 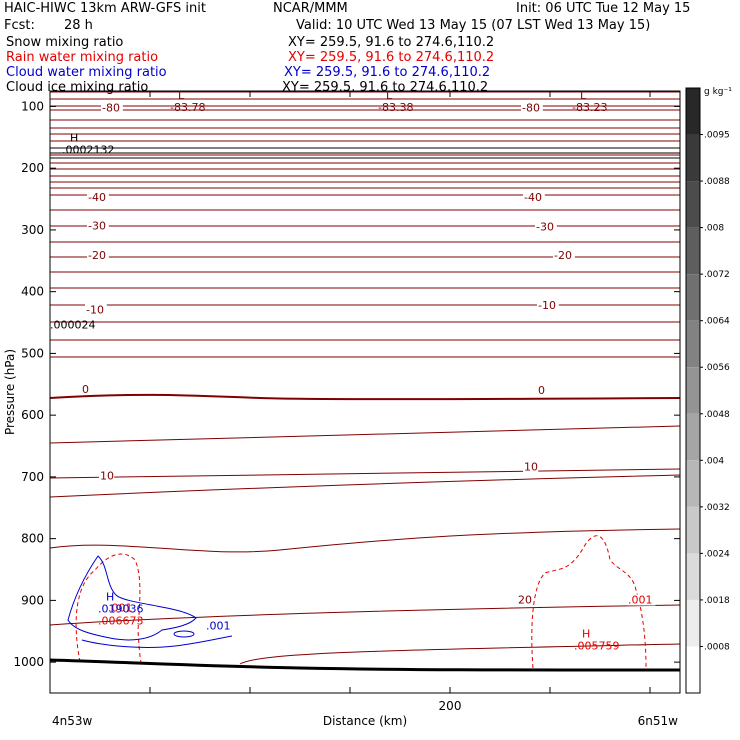 What do you see at coordinates (717, 601) in the screenshot?
I see `colorbar-label: .0018` at bounding box center [717, 601].